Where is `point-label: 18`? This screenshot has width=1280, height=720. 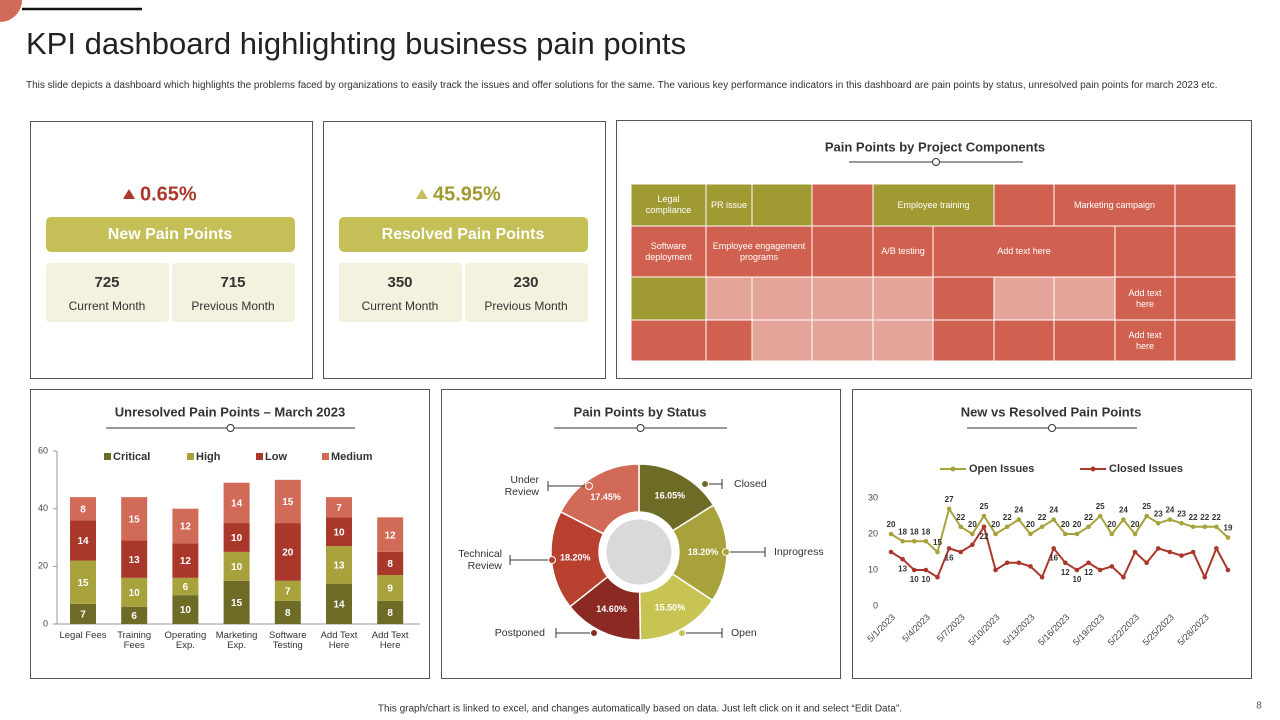
point-label: 18 is located at coordinates (925, 531).